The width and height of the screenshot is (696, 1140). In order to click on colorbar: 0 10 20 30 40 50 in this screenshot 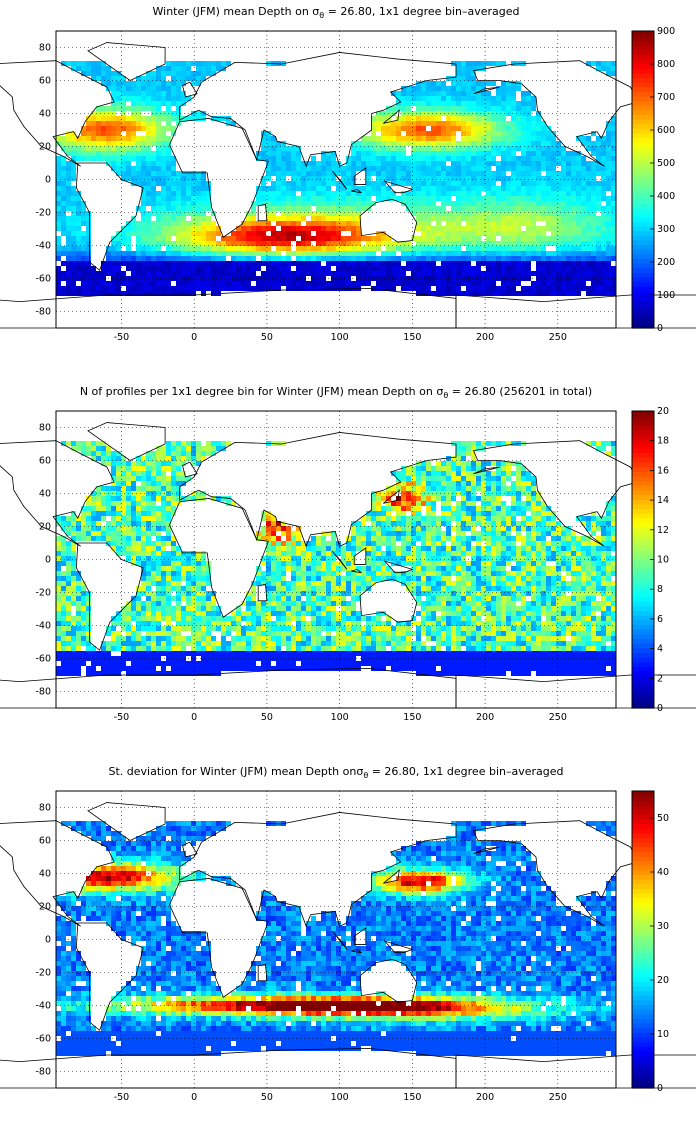, I will do `click(650, 942)`.